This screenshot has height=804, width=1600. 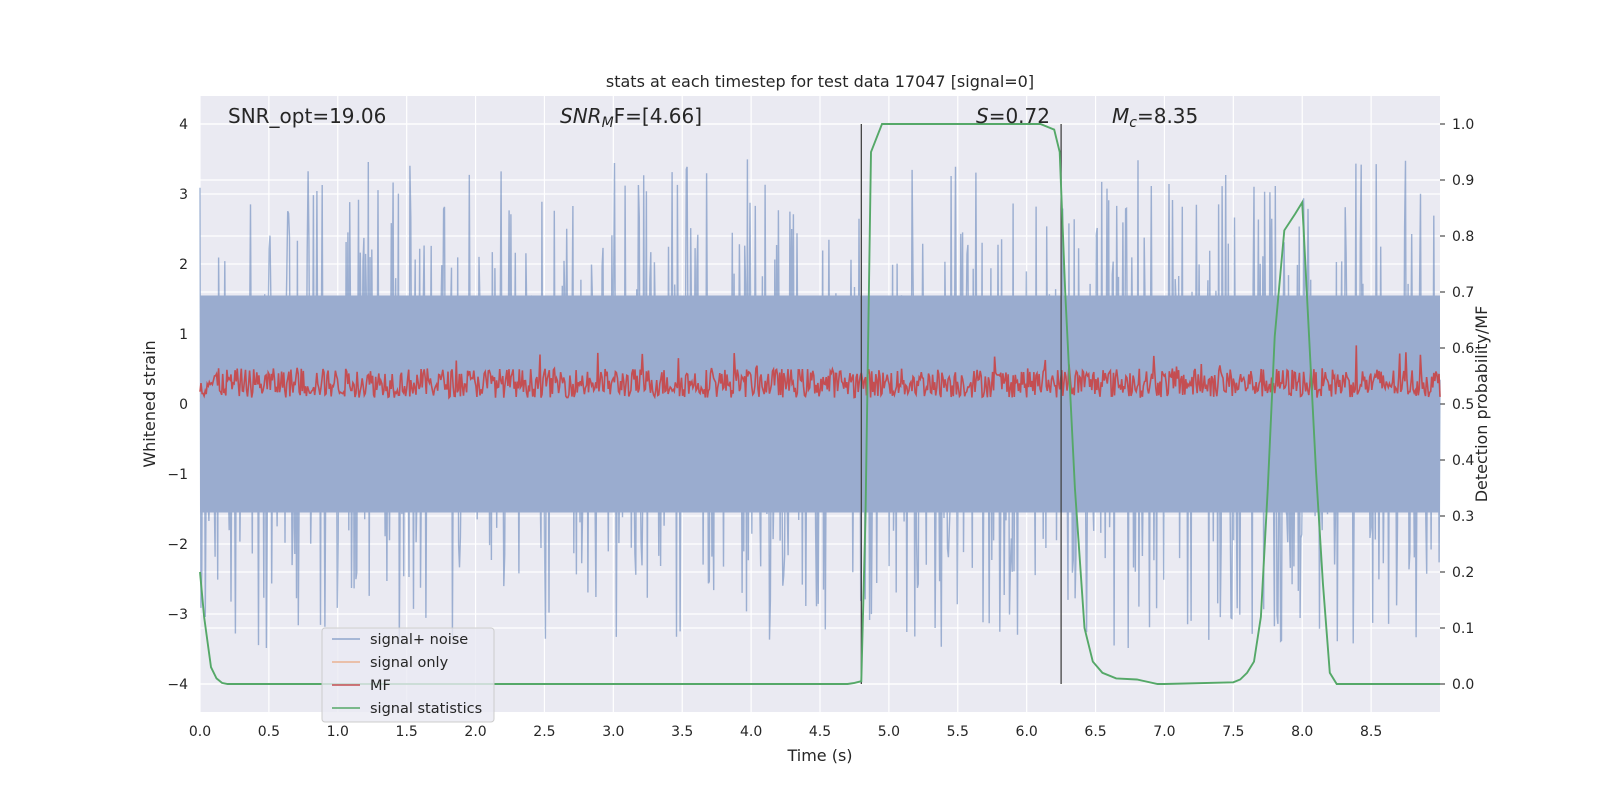 What do you see at coordinates (183, 125) in the screenshot?
I see `y-left-tick-label: 4` at bounding box center [183, 125].